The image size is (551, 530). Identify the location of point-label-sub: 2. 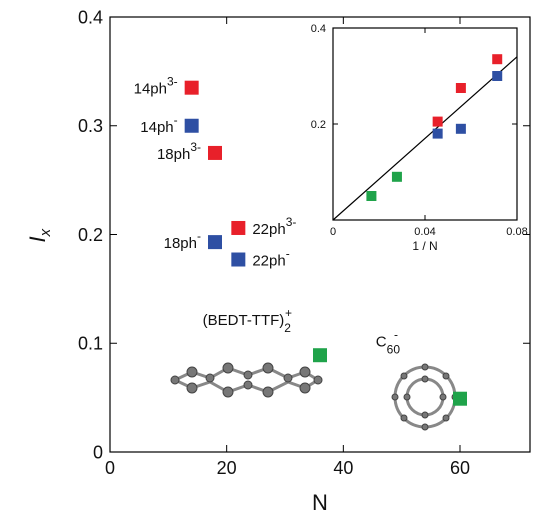
(287, 328).